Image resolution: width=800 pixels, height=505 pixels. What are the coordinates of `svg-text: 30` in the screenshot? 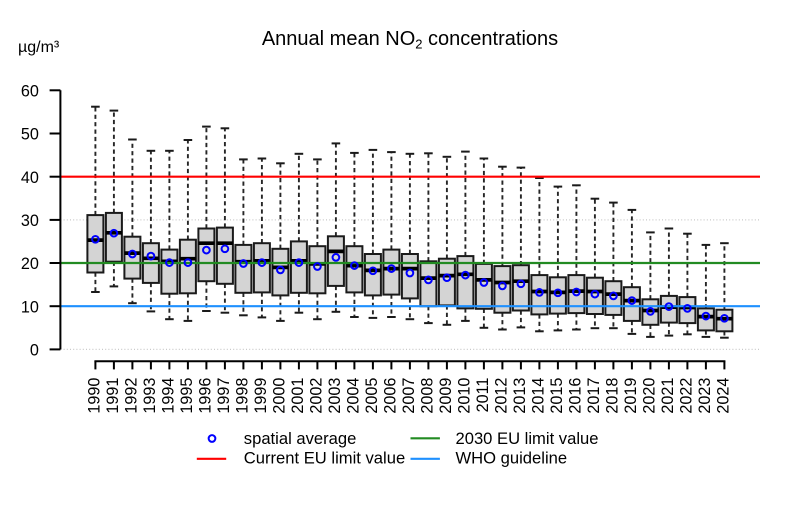 It's located at (30, 221).